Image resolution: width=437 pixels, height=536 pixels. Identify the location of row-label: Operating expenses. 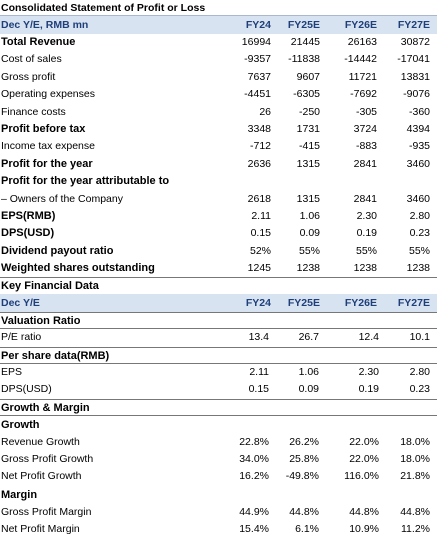
(48, 94).